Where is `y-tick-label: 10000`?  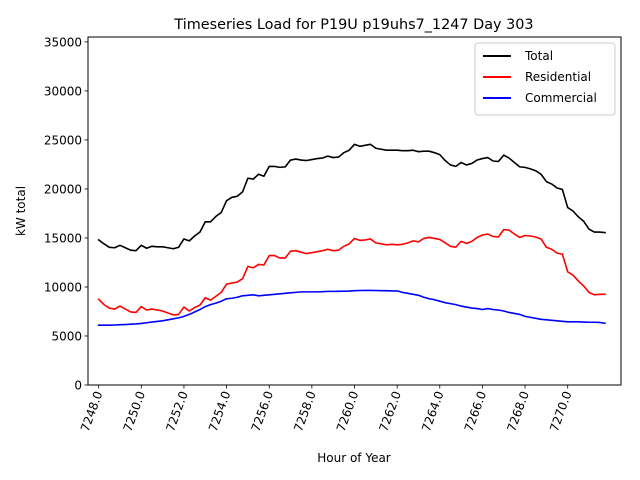 y-tick-label: 10000 is located at coordinates (63, 287).